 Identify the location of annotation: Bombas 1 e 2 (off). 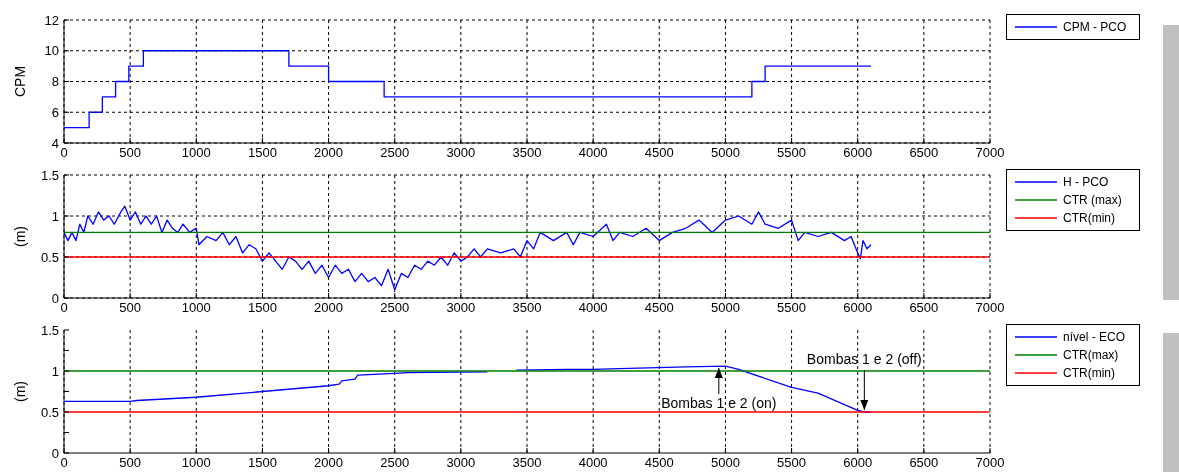
(864, 358).